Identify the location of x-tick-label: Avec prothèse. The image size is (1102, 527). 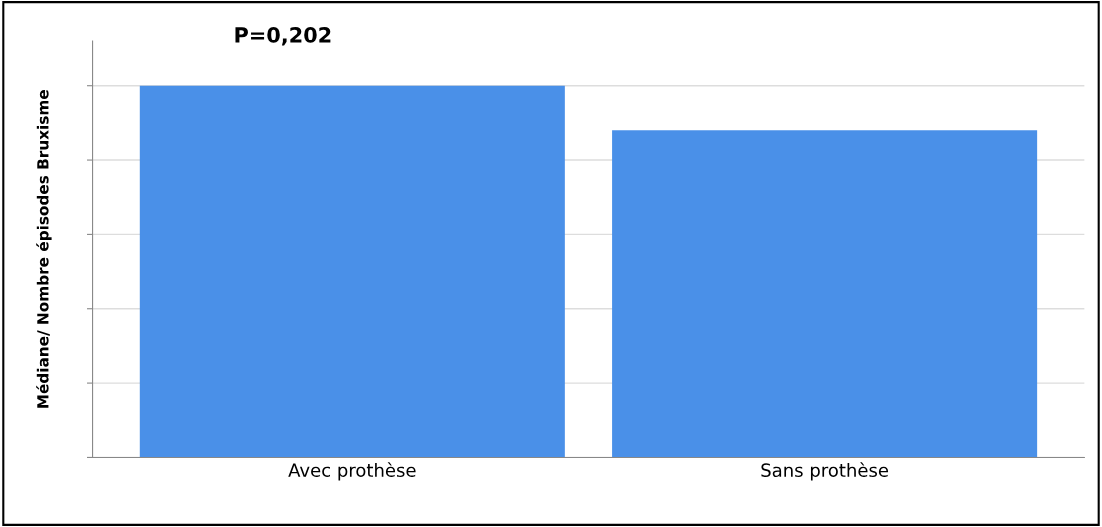
(352, 471).